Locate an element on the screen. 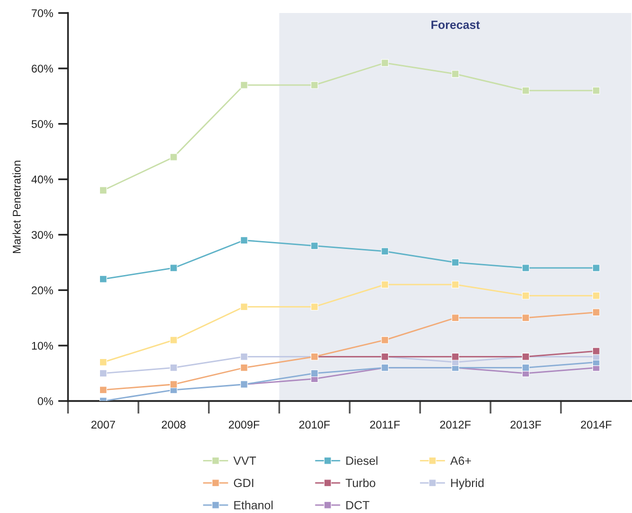  x-tick-label: 2012F is located at coordinates (455, 424).